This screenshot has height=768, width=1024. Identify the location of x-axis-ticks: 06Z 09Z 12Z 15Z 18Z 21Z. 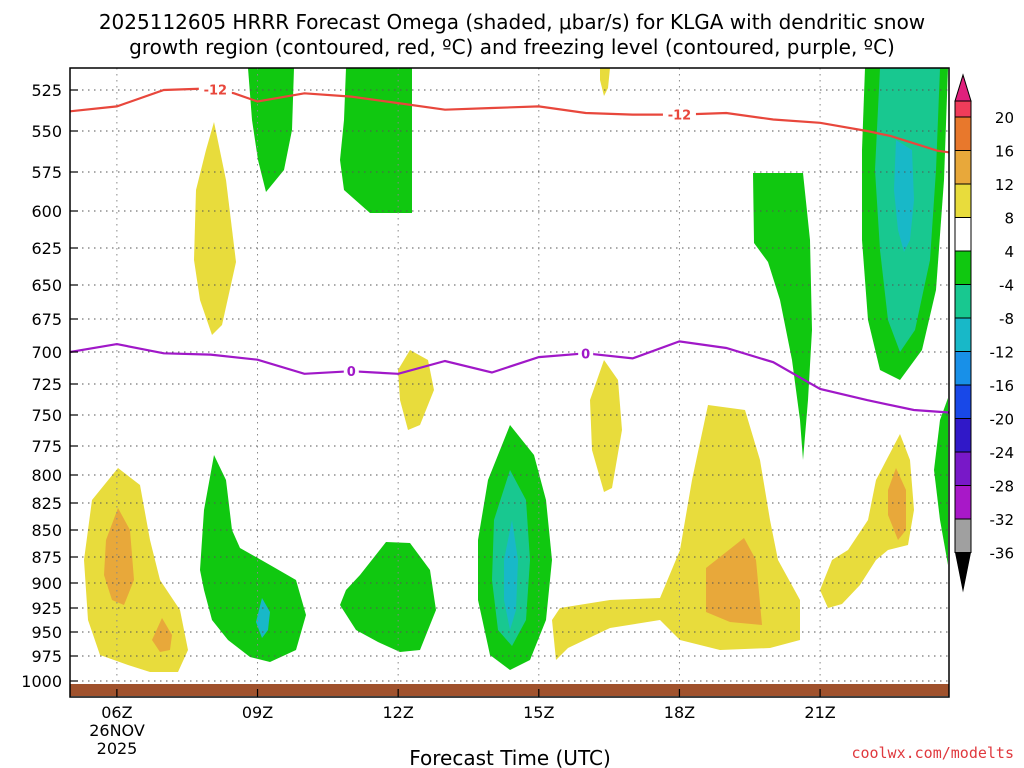
(468, 705).